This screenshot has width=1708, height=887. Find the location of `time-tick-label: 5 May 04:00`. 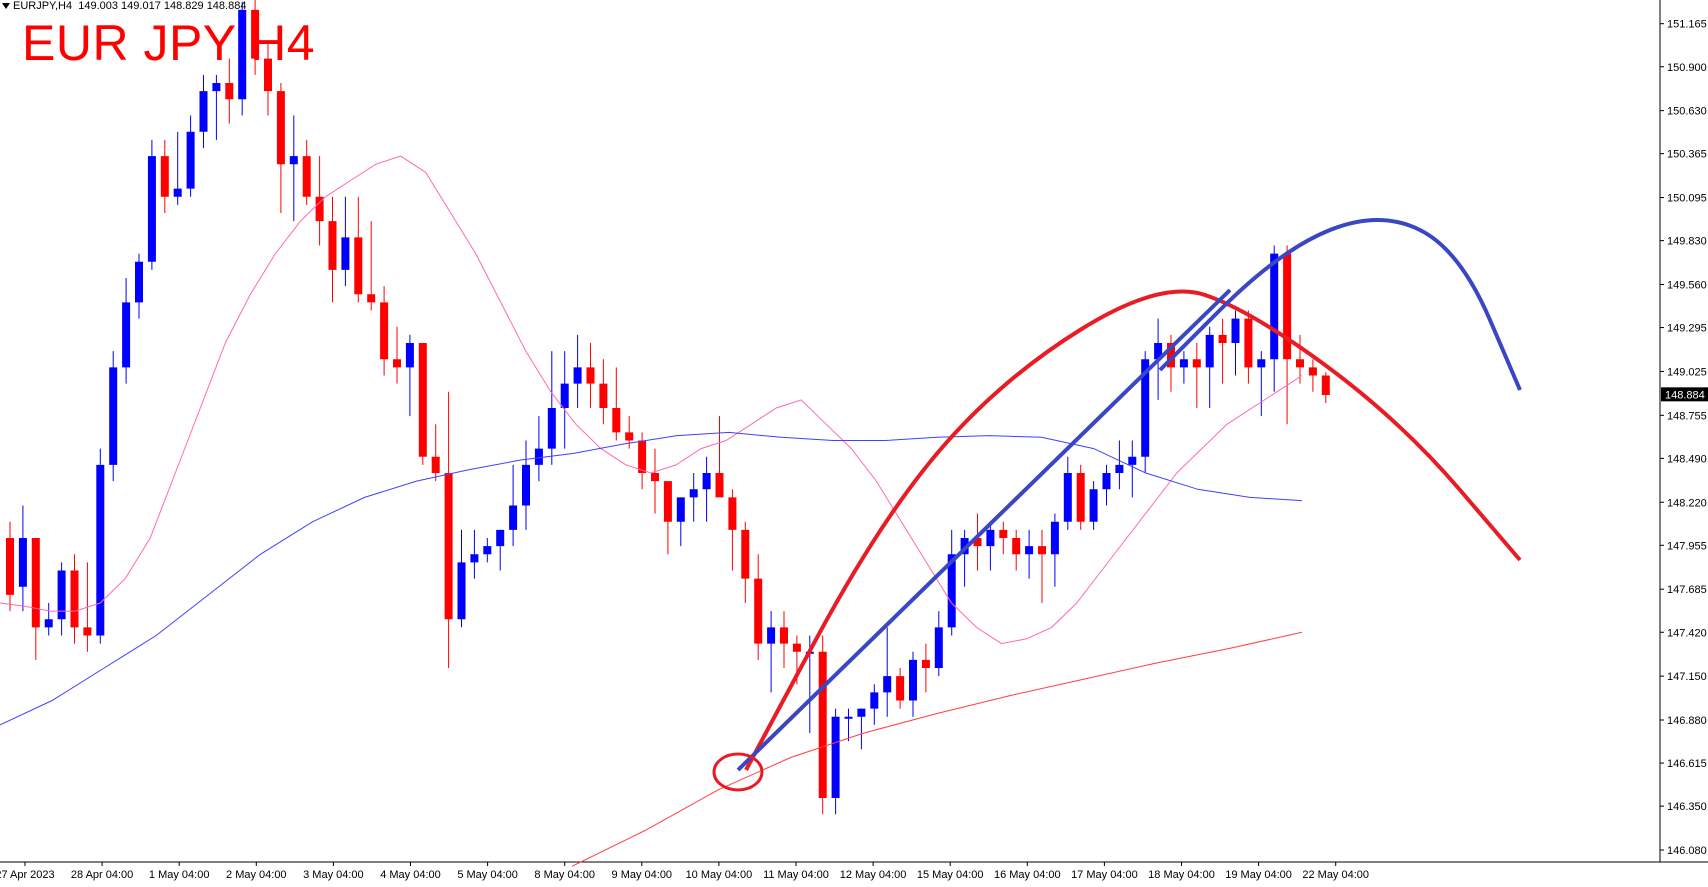

time-tick-label: 5 May 04:00 is located at coordinates (487, 875).